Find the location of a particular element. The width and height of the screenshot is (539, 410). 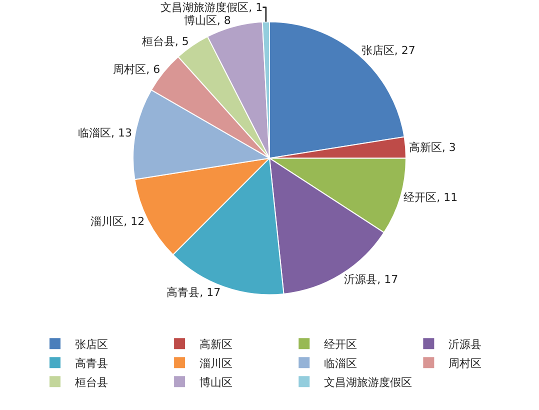

data-label: 淄川区, 12 is located at coordinates (117, 221).